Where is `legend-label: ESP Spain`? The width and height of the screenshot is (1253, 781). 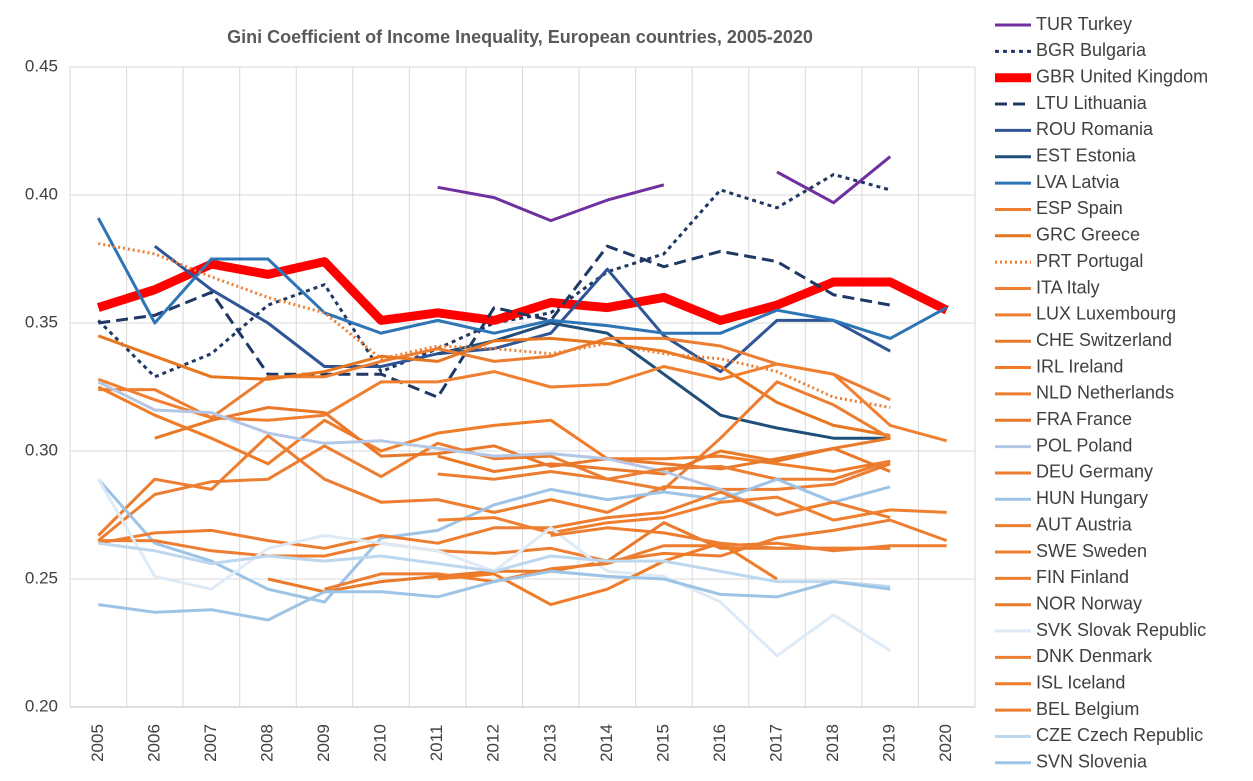 legend-label: ESP Spain is located at coordinates (1079, 208).